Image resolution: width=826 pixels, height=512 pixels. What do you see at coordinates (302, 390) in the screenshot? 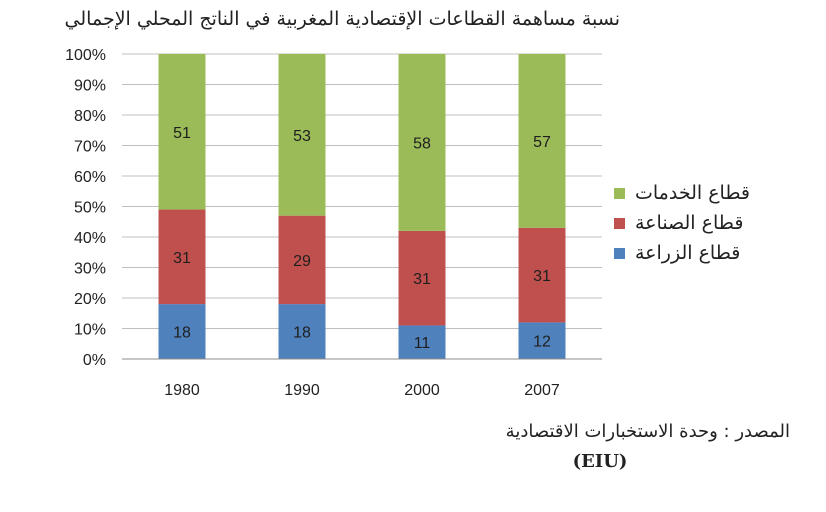
I see `x-tick-label: 1990` at bounding box center [302, 390].